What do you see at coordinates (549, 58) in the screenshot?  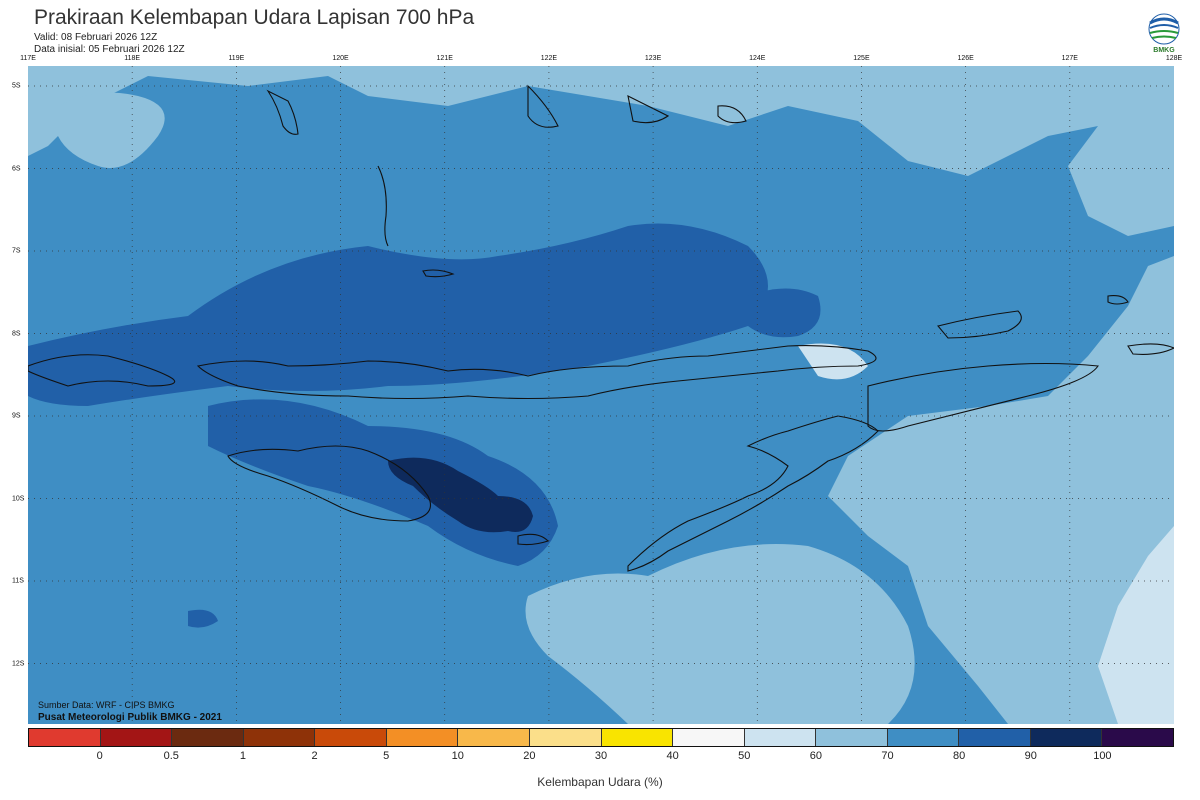 I see `longitude-label: 122E` at bounding box center [549, 58].